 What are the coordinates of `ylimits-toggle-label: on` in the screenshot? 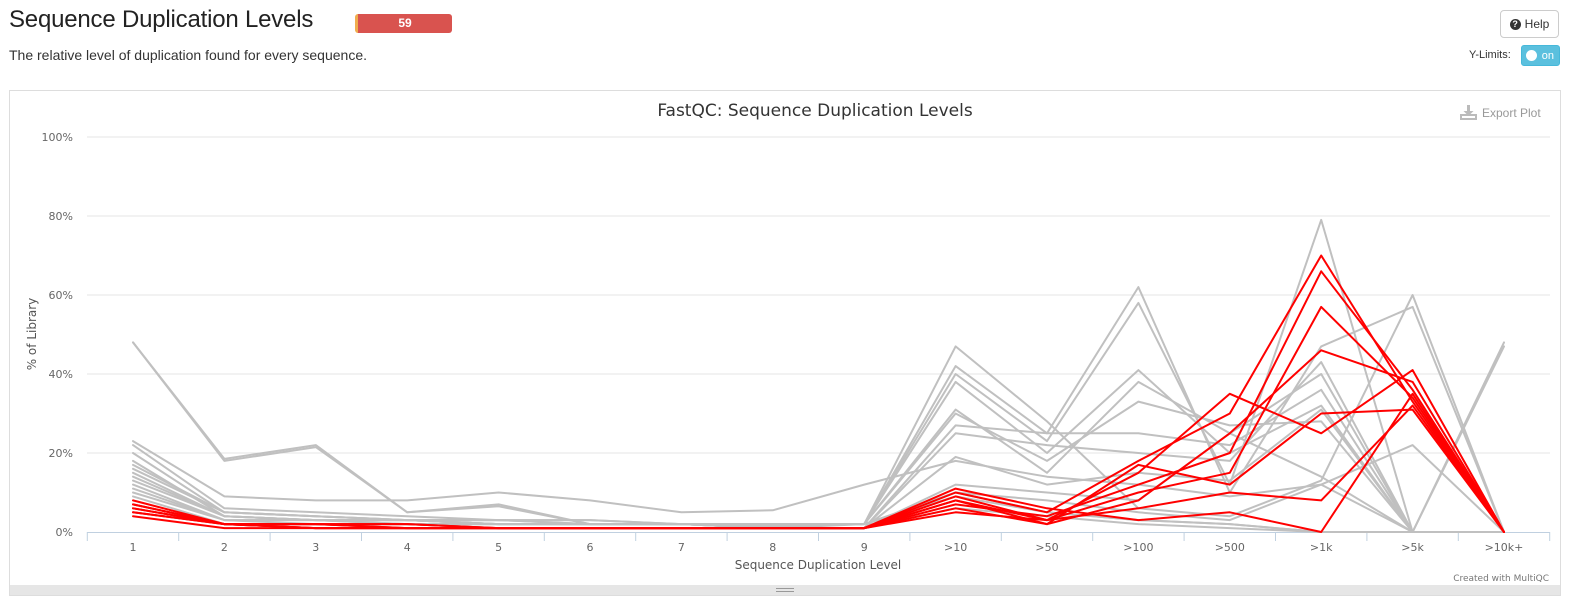 It's located at (1547, 55).